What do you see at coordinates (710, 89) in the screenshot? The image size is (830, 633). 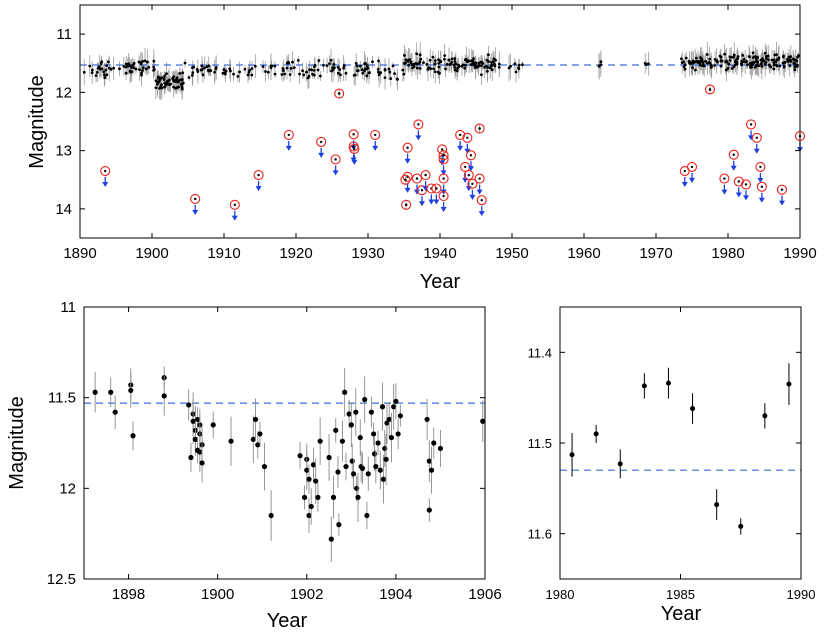 I see `top-faint-circle` at bounding box center [710, 89].